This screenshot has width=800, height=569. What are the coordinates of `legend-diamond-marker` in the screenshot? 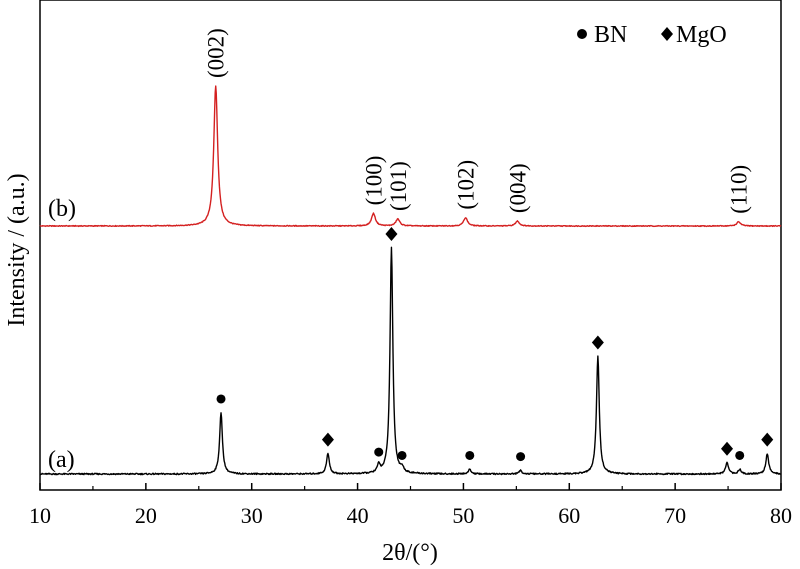 It's located at (667, 34).